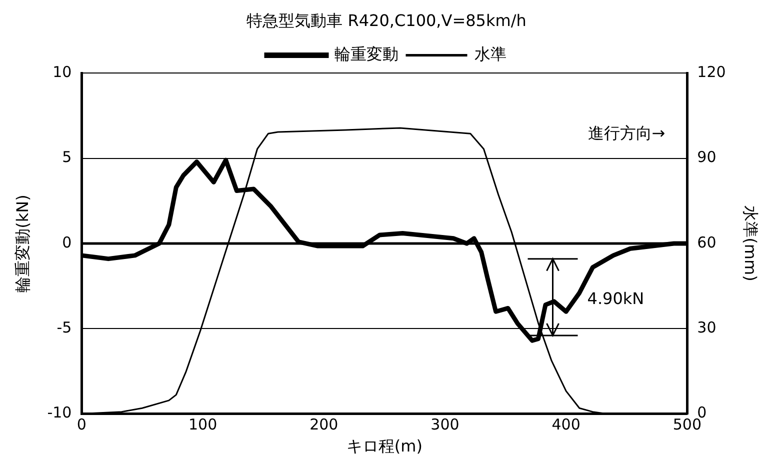 This screenshot has width=773, height=457. I want to click on y-tick-label: 10, so click(62, 72).